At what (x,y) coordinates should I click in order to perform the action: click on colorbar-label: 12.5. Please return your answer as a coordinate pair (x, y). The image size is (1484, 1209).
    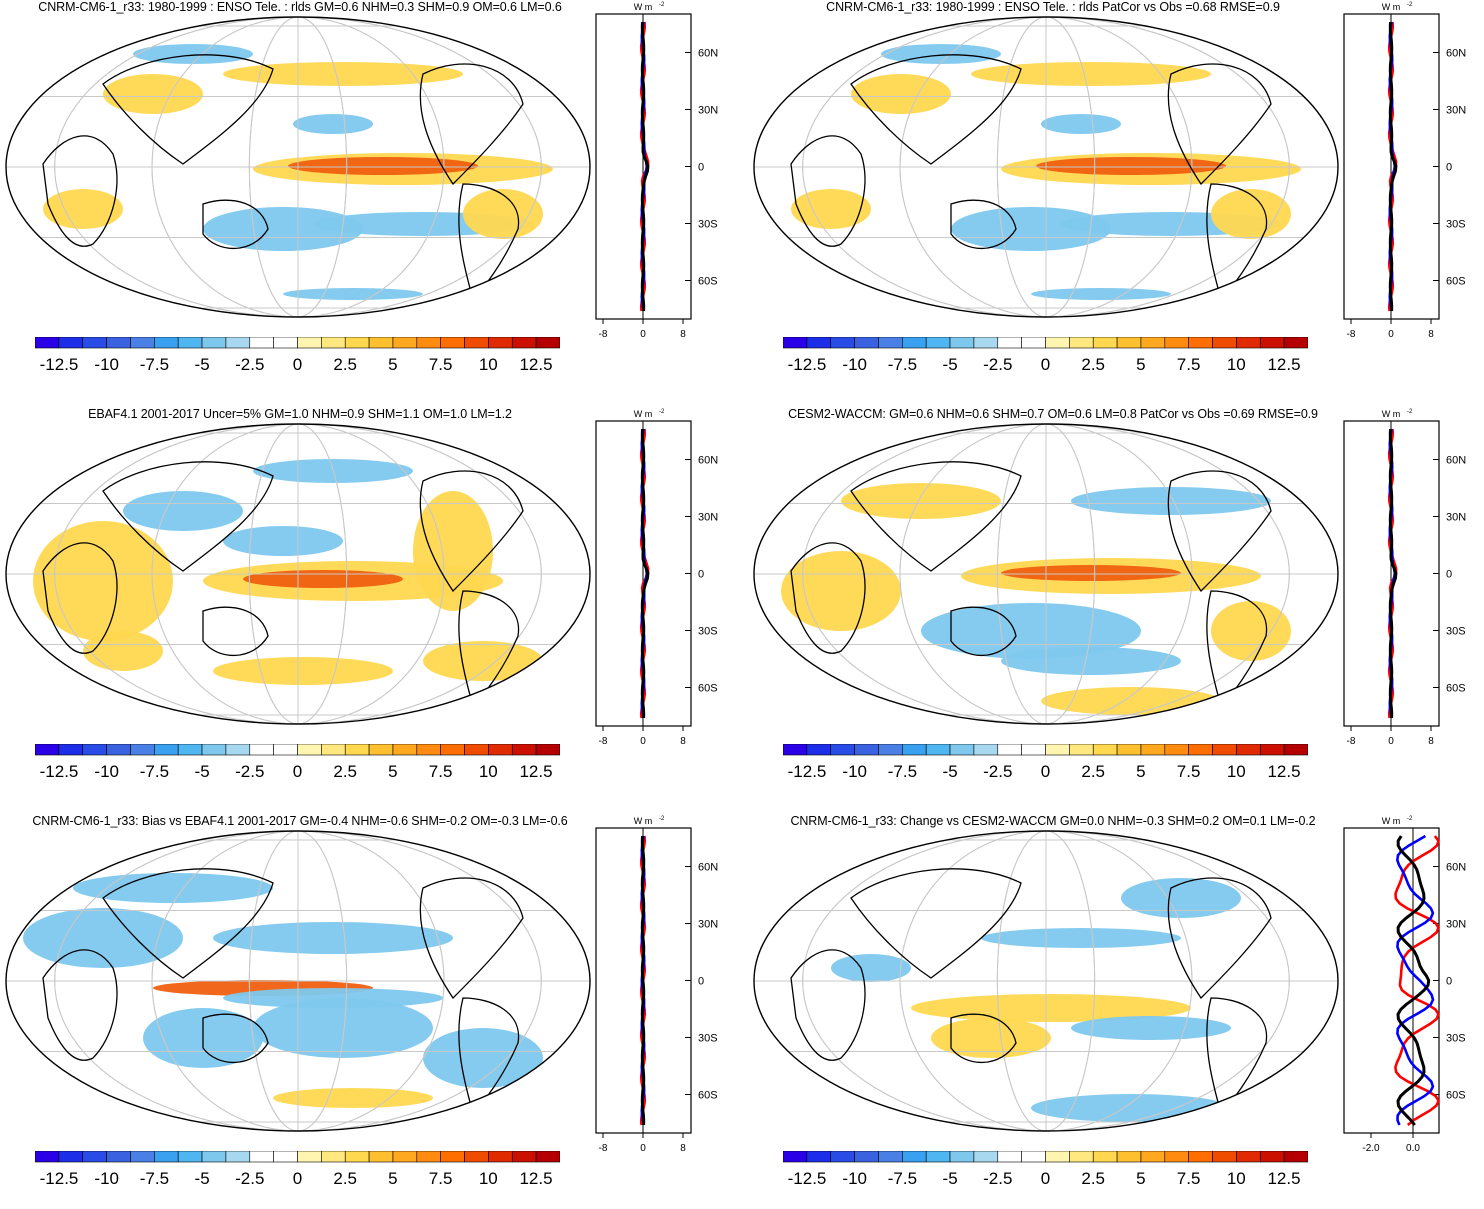
    Looking at the image, I should click on (535, 1178).